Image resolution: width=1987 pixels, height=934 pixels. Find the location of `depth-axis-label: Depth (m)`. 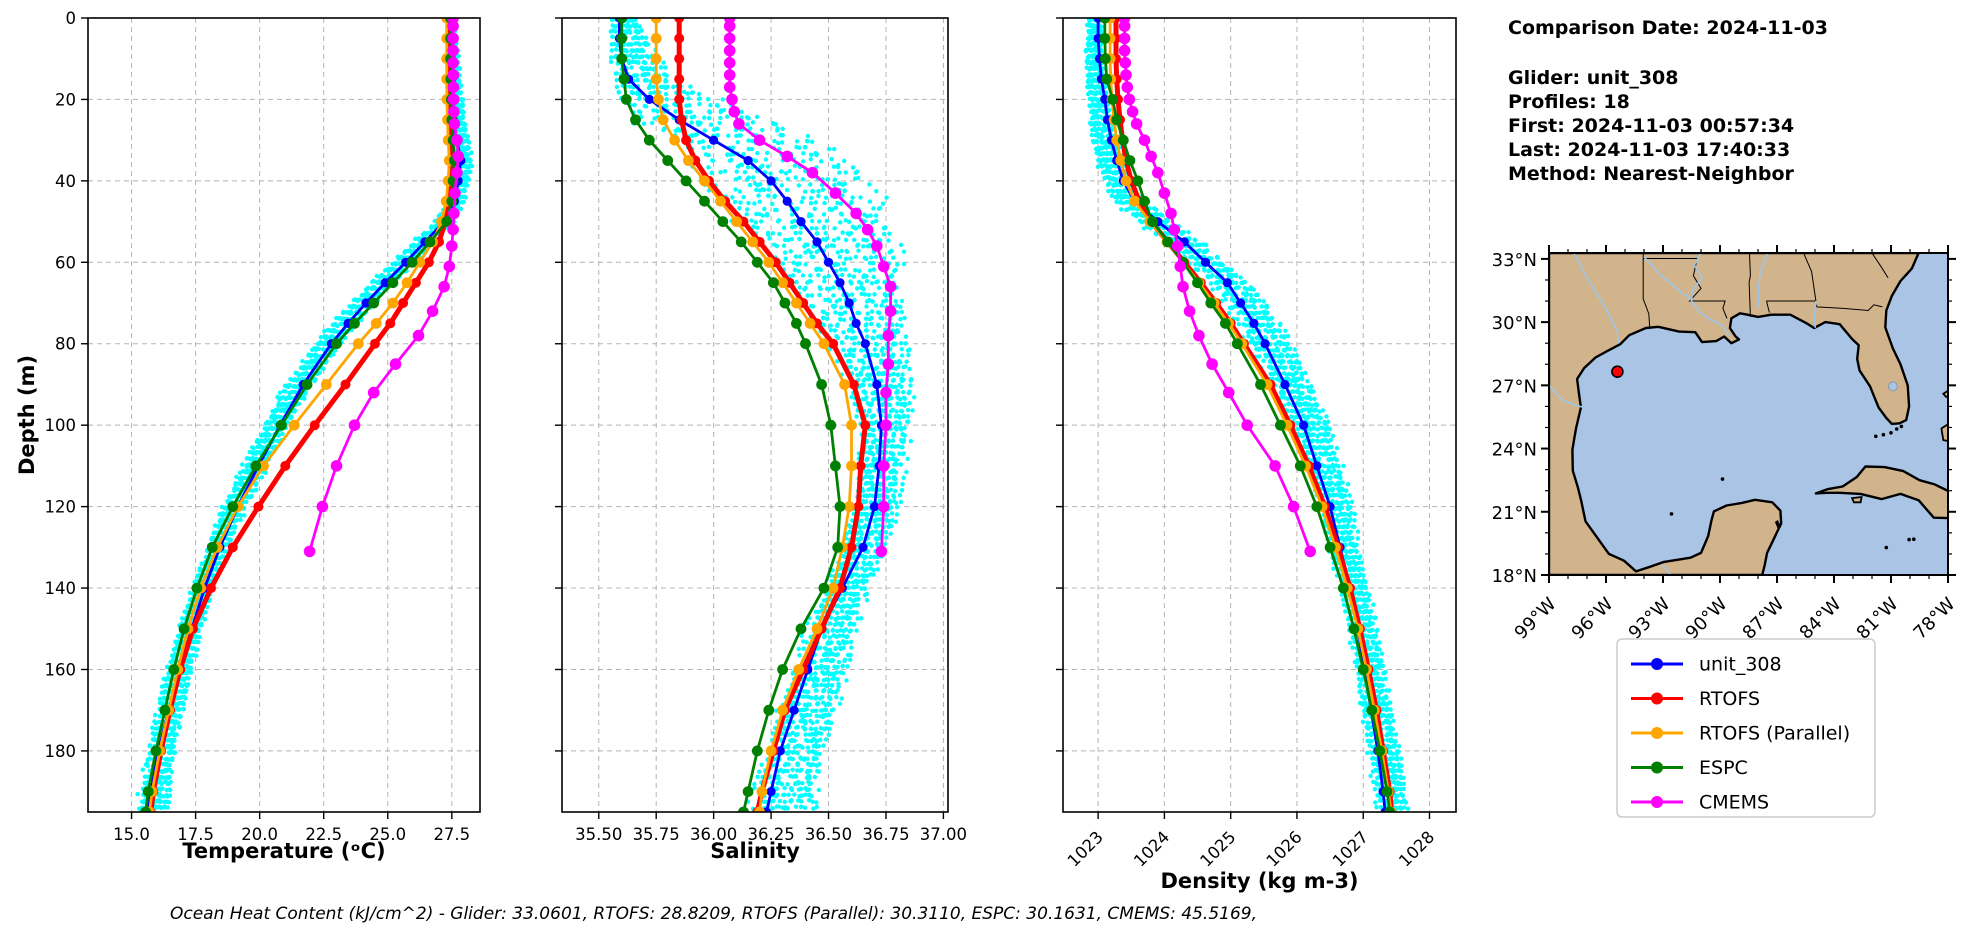

depth-axis-label: Depth (m) is located at coordinates (27, 415).